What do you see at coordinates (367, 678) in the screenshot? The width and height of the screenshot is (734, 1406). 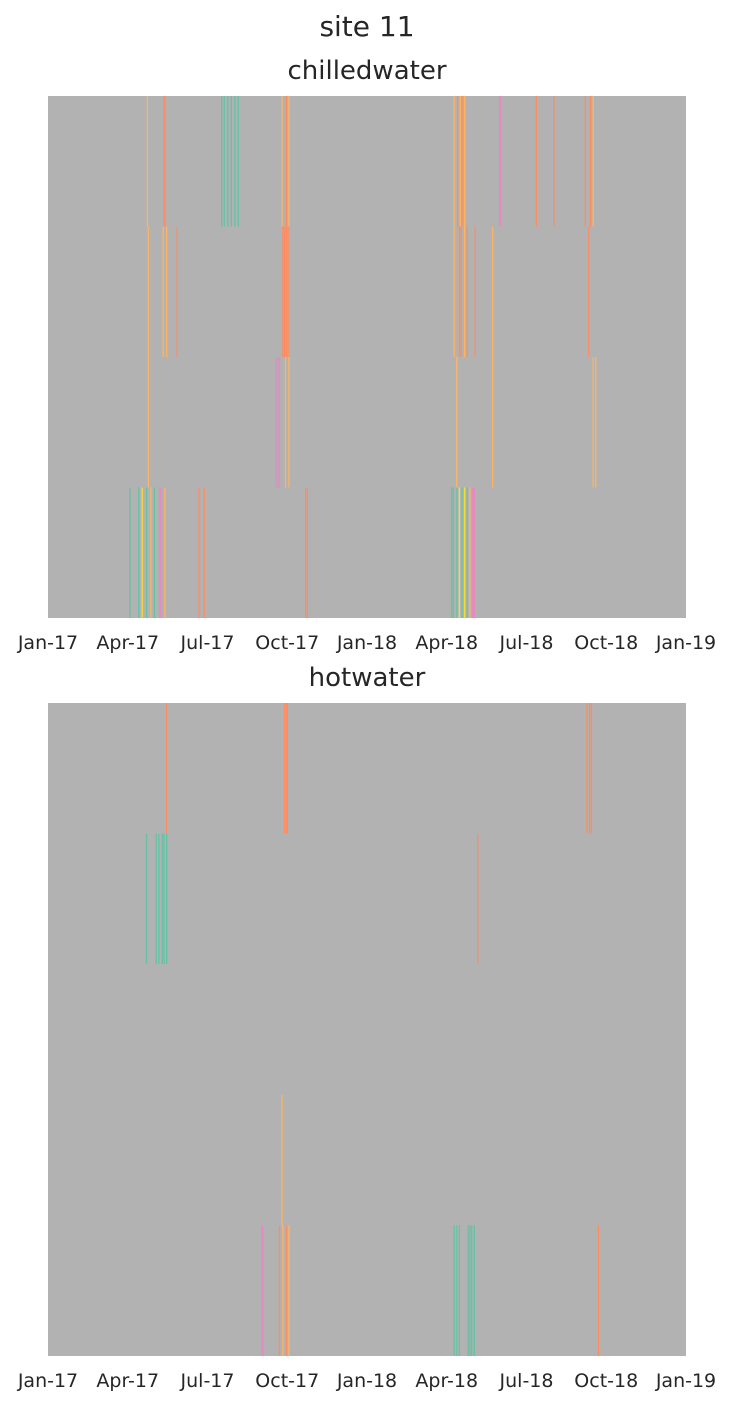 I see `hotwater-title: hotwater` at bounding box center [367, 678].